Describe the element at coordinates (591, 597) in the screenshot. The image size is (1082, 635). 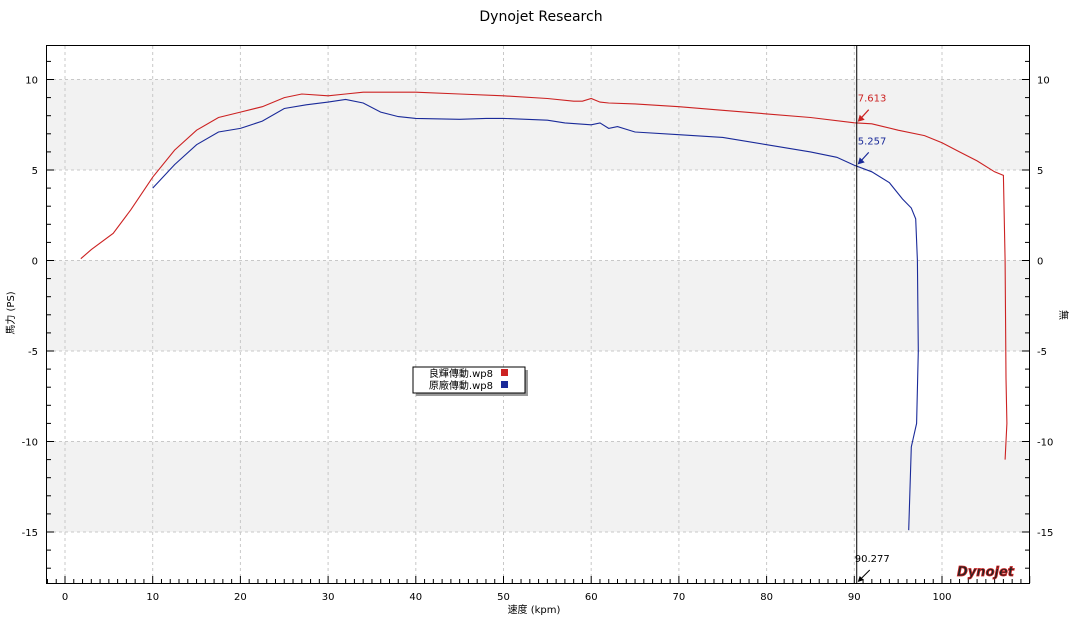
I see `x-tick-label: 60` at that location.